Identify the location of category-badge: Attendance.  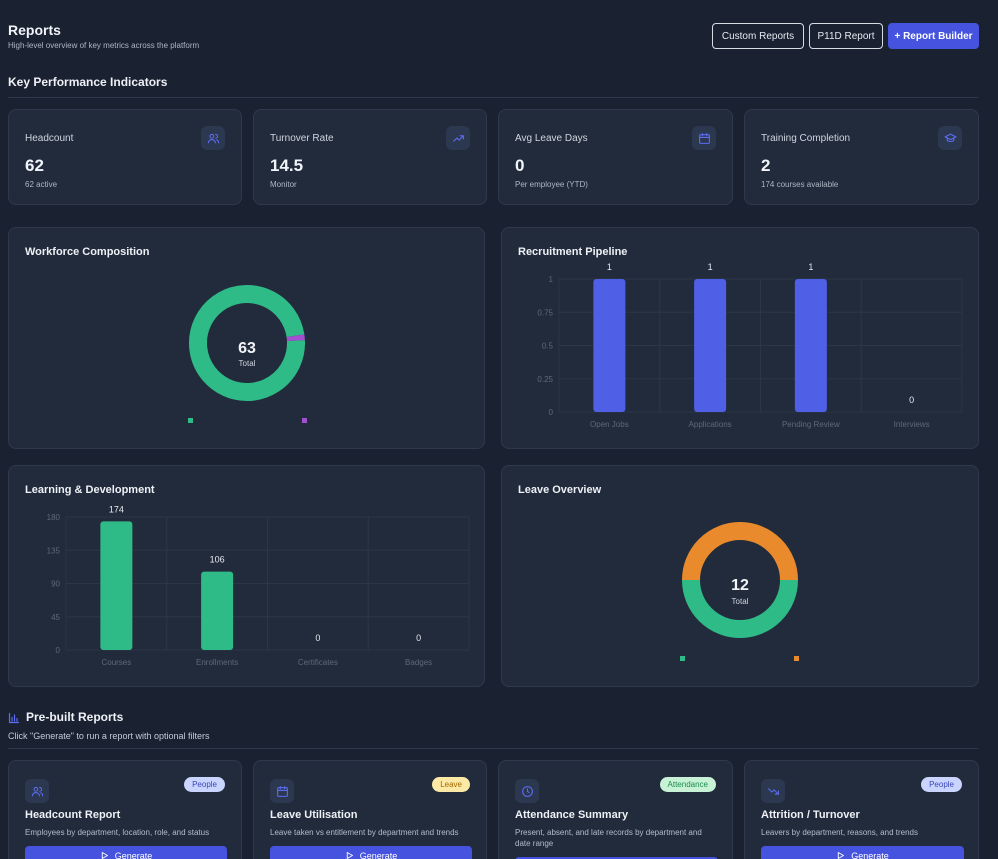
(687, 784).